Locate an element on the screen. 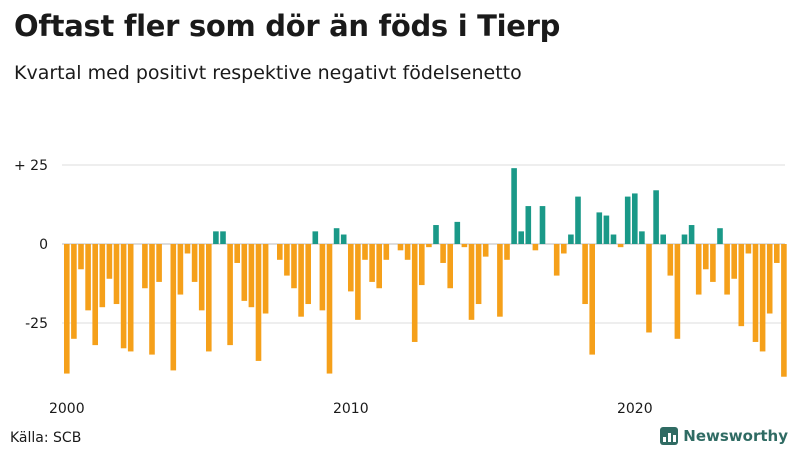 This screenshot has height=450, width=800. y-tick-label: 0 is located at coordinates (43, 245).